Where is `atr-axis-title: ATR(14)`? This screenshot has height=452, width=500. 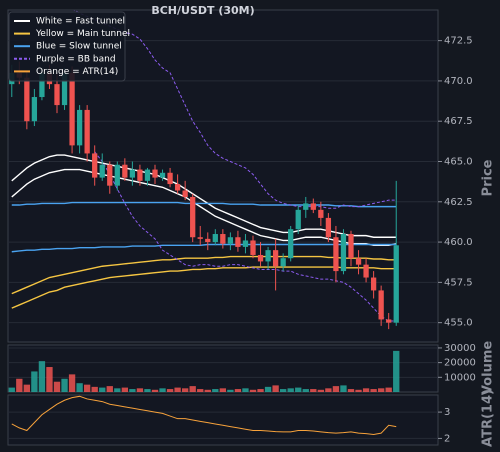
atr-axis-title: ATR(14) is located at coordinates (488, 418).